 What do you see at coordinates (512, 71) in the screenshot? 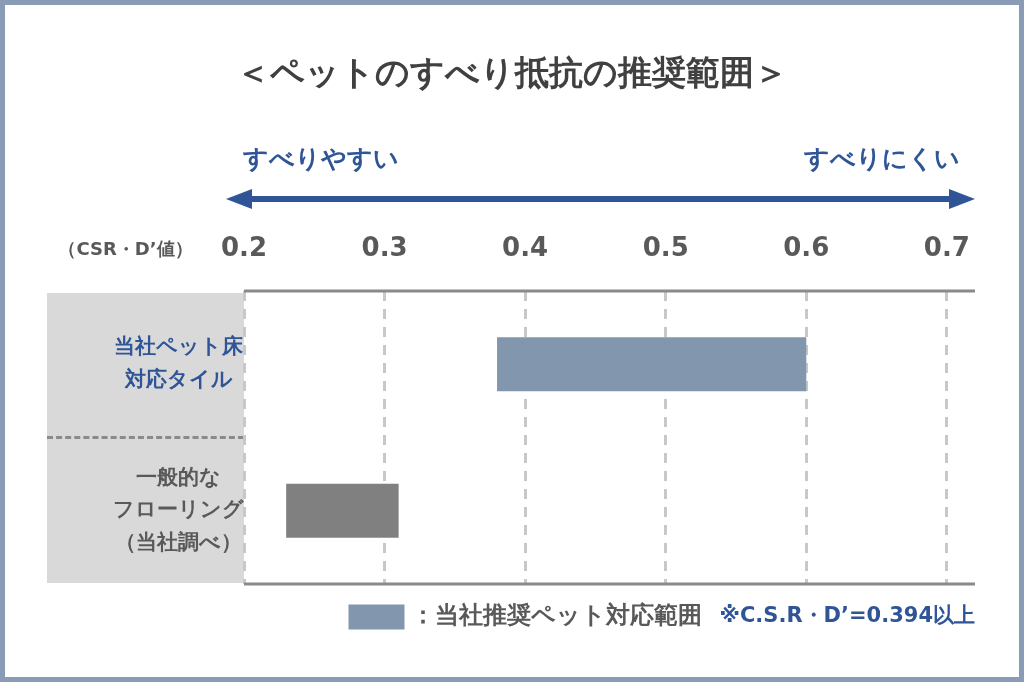
I see `chart-title: ＜ペットのすべり抵抗の推奨範囲＞` at bounding box center [512, 71].